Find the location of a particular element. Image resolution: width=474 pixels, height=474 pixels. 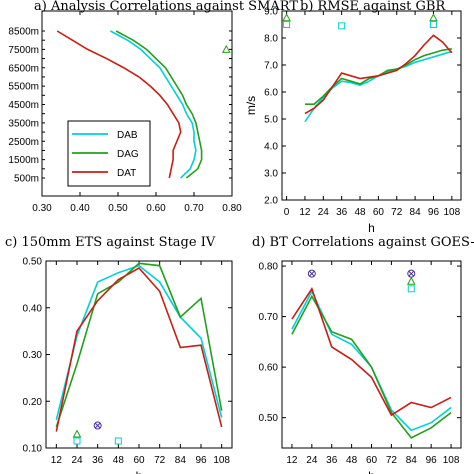

y-tick-label: 0.10 is located at coordinates (33, 449).